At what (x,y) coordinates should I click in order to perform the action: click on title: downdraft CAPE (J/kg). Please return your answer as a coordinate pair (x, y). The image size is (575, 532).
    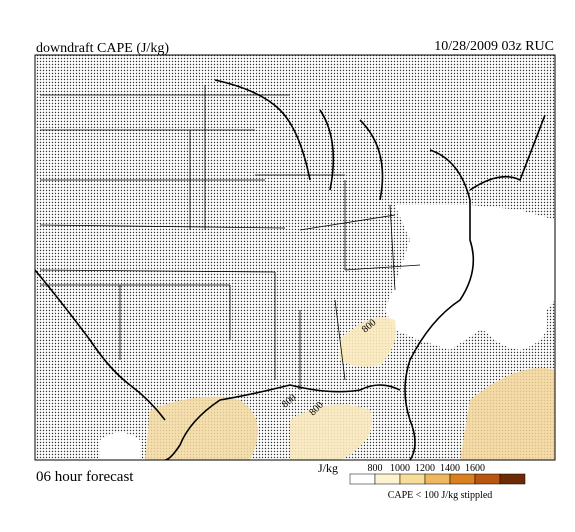
    Looking at the image, I should click on (102, 48).